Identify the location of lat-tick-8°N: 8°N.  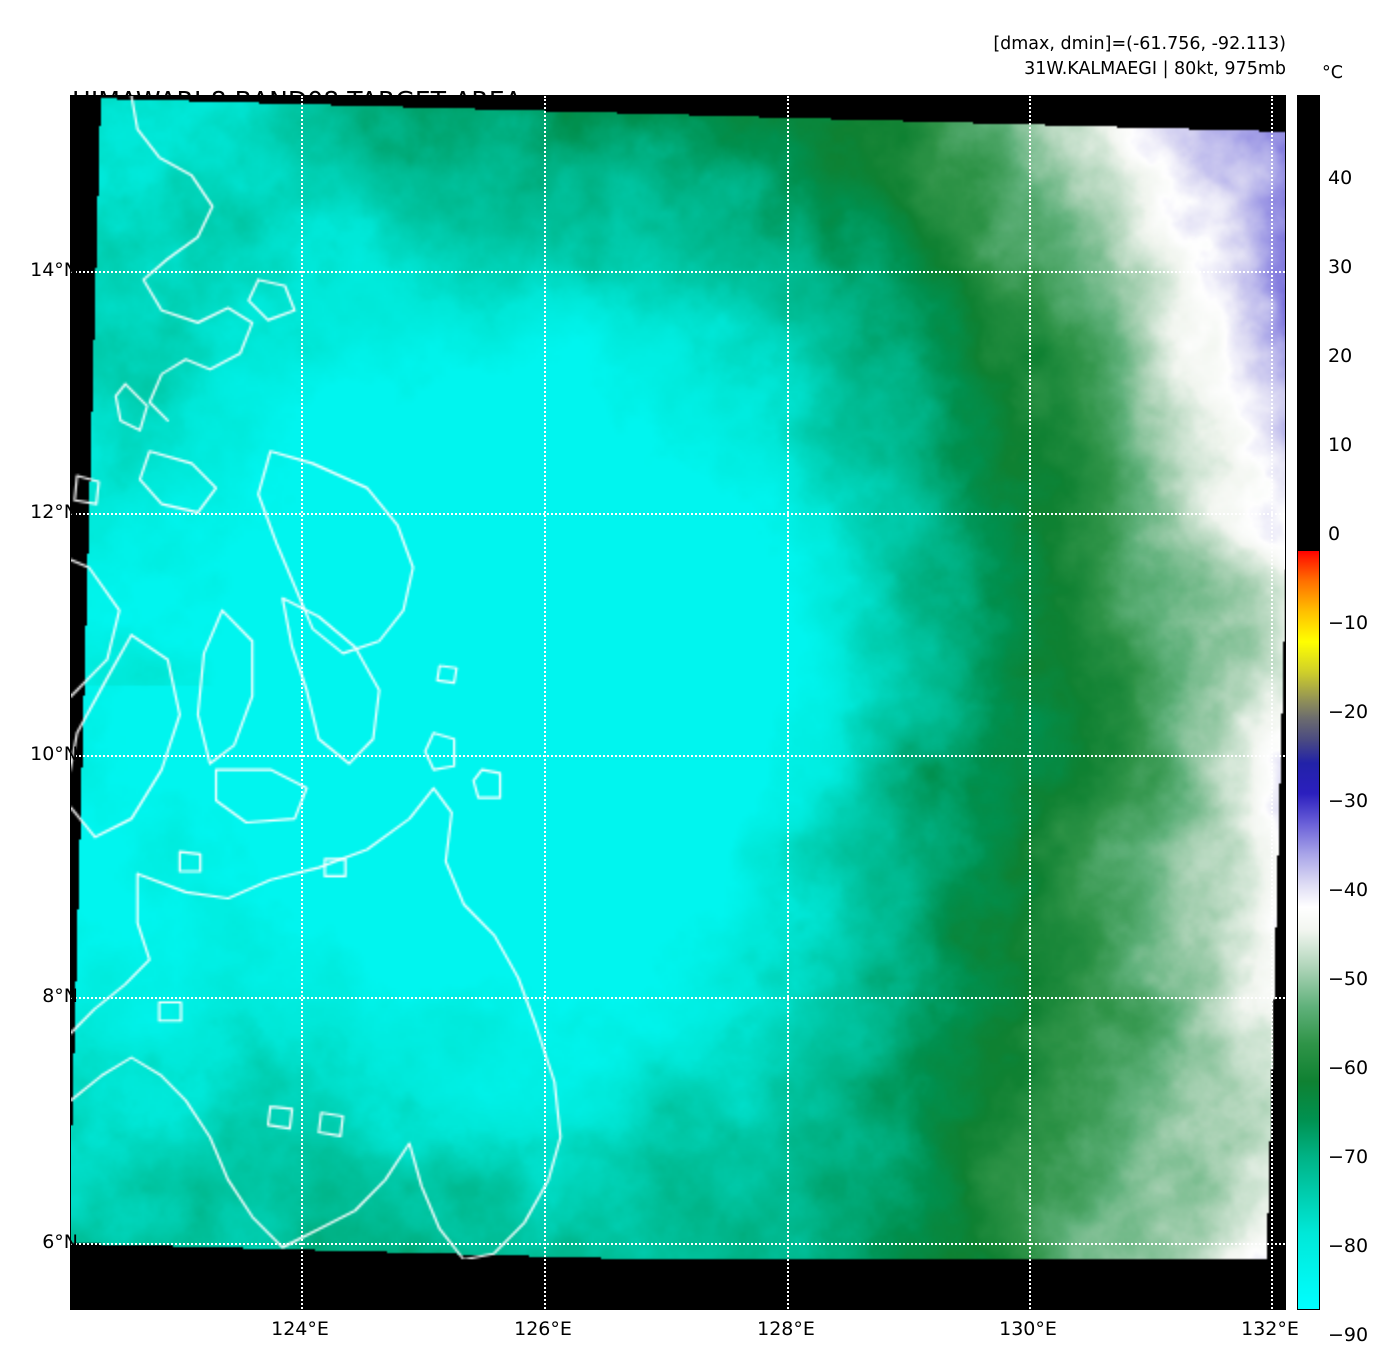
(60, 996).